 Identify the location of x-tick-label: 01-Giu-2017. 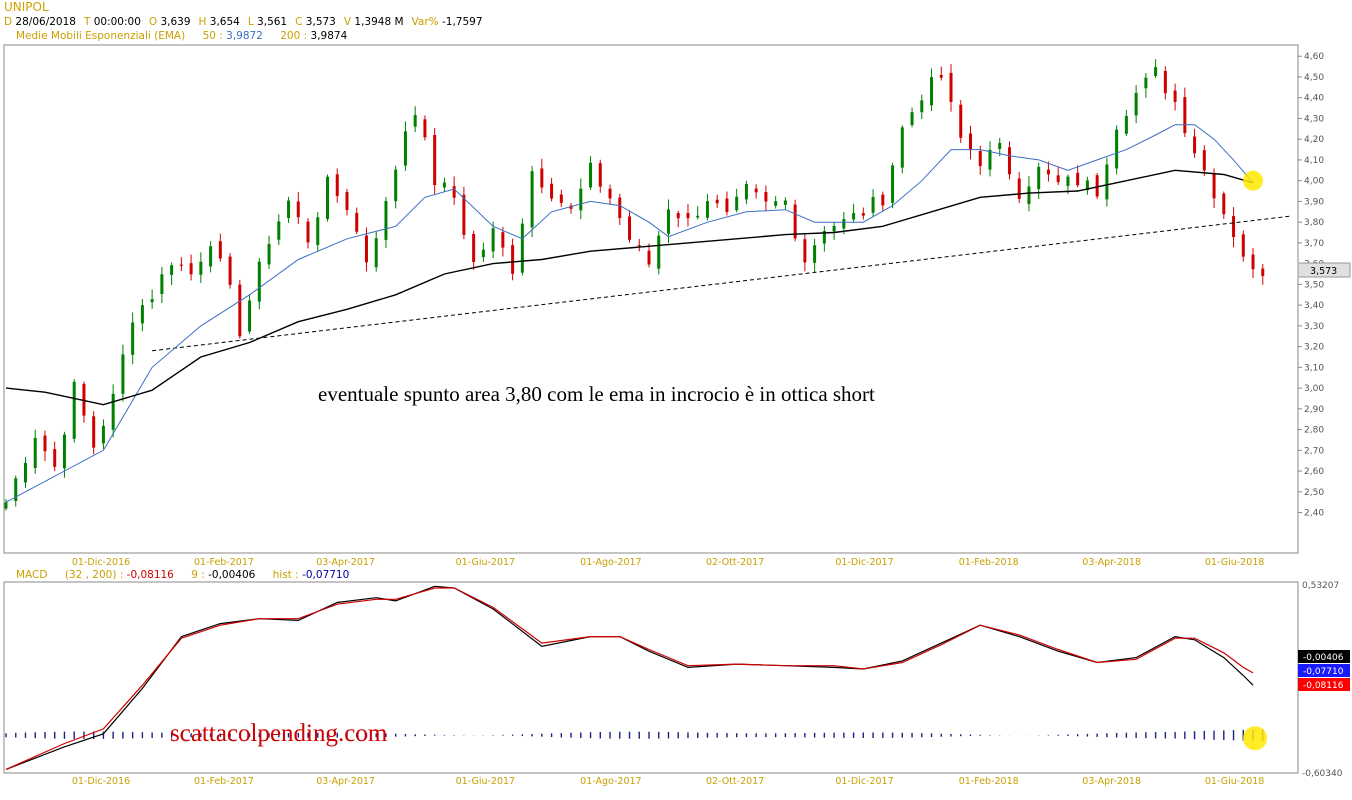
(486, 781).